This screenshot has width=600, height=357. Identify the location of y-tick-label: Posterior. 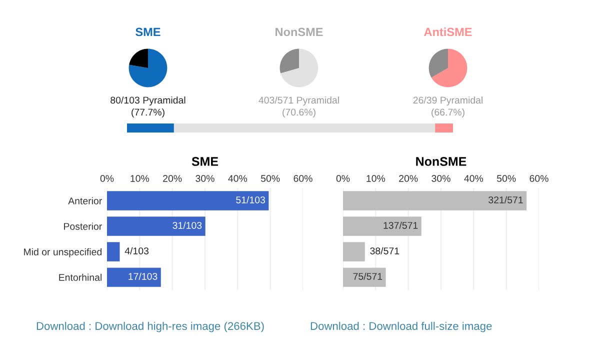
(83, 226).